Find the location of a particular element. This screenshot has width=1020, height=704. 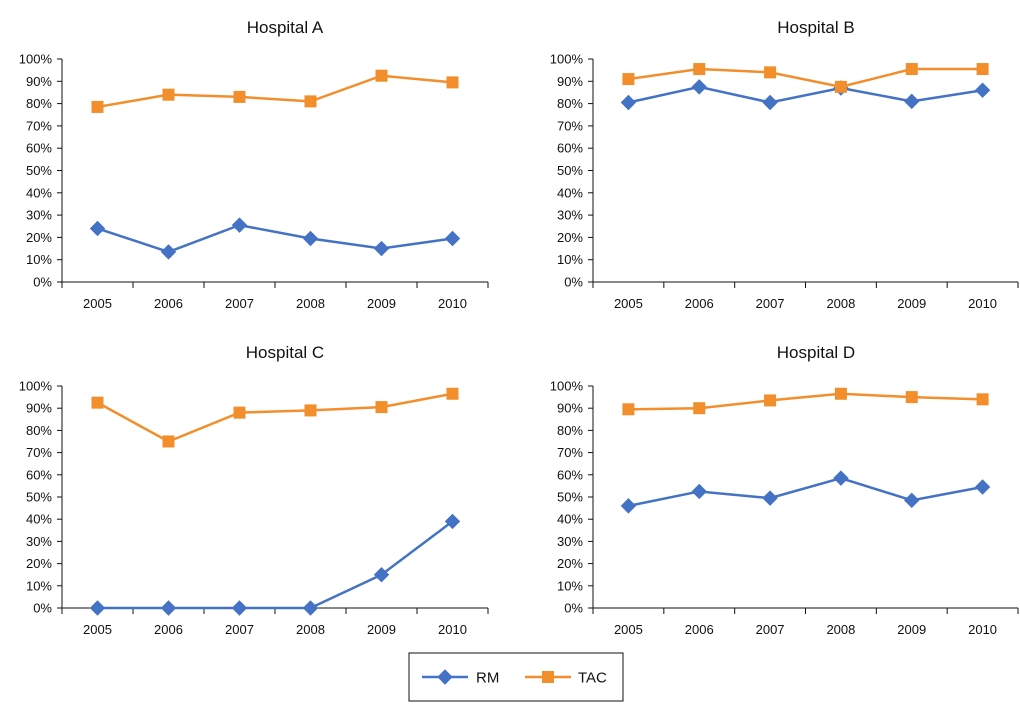

y-tick-label: 50% is located at coordinates (570, 170).